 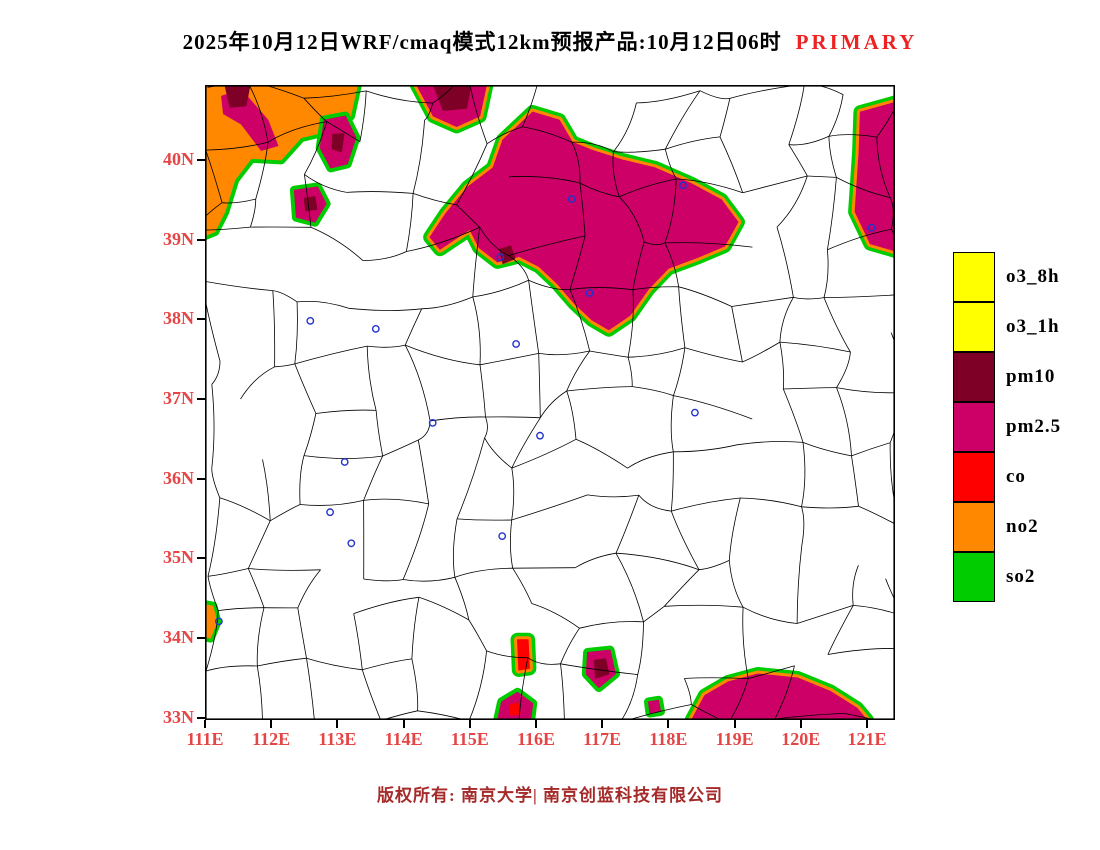 What do you see at coordinates (205, 739) in the screenshot?
I see `lon-tick-label: 111E` at bounding box center [205, 739].